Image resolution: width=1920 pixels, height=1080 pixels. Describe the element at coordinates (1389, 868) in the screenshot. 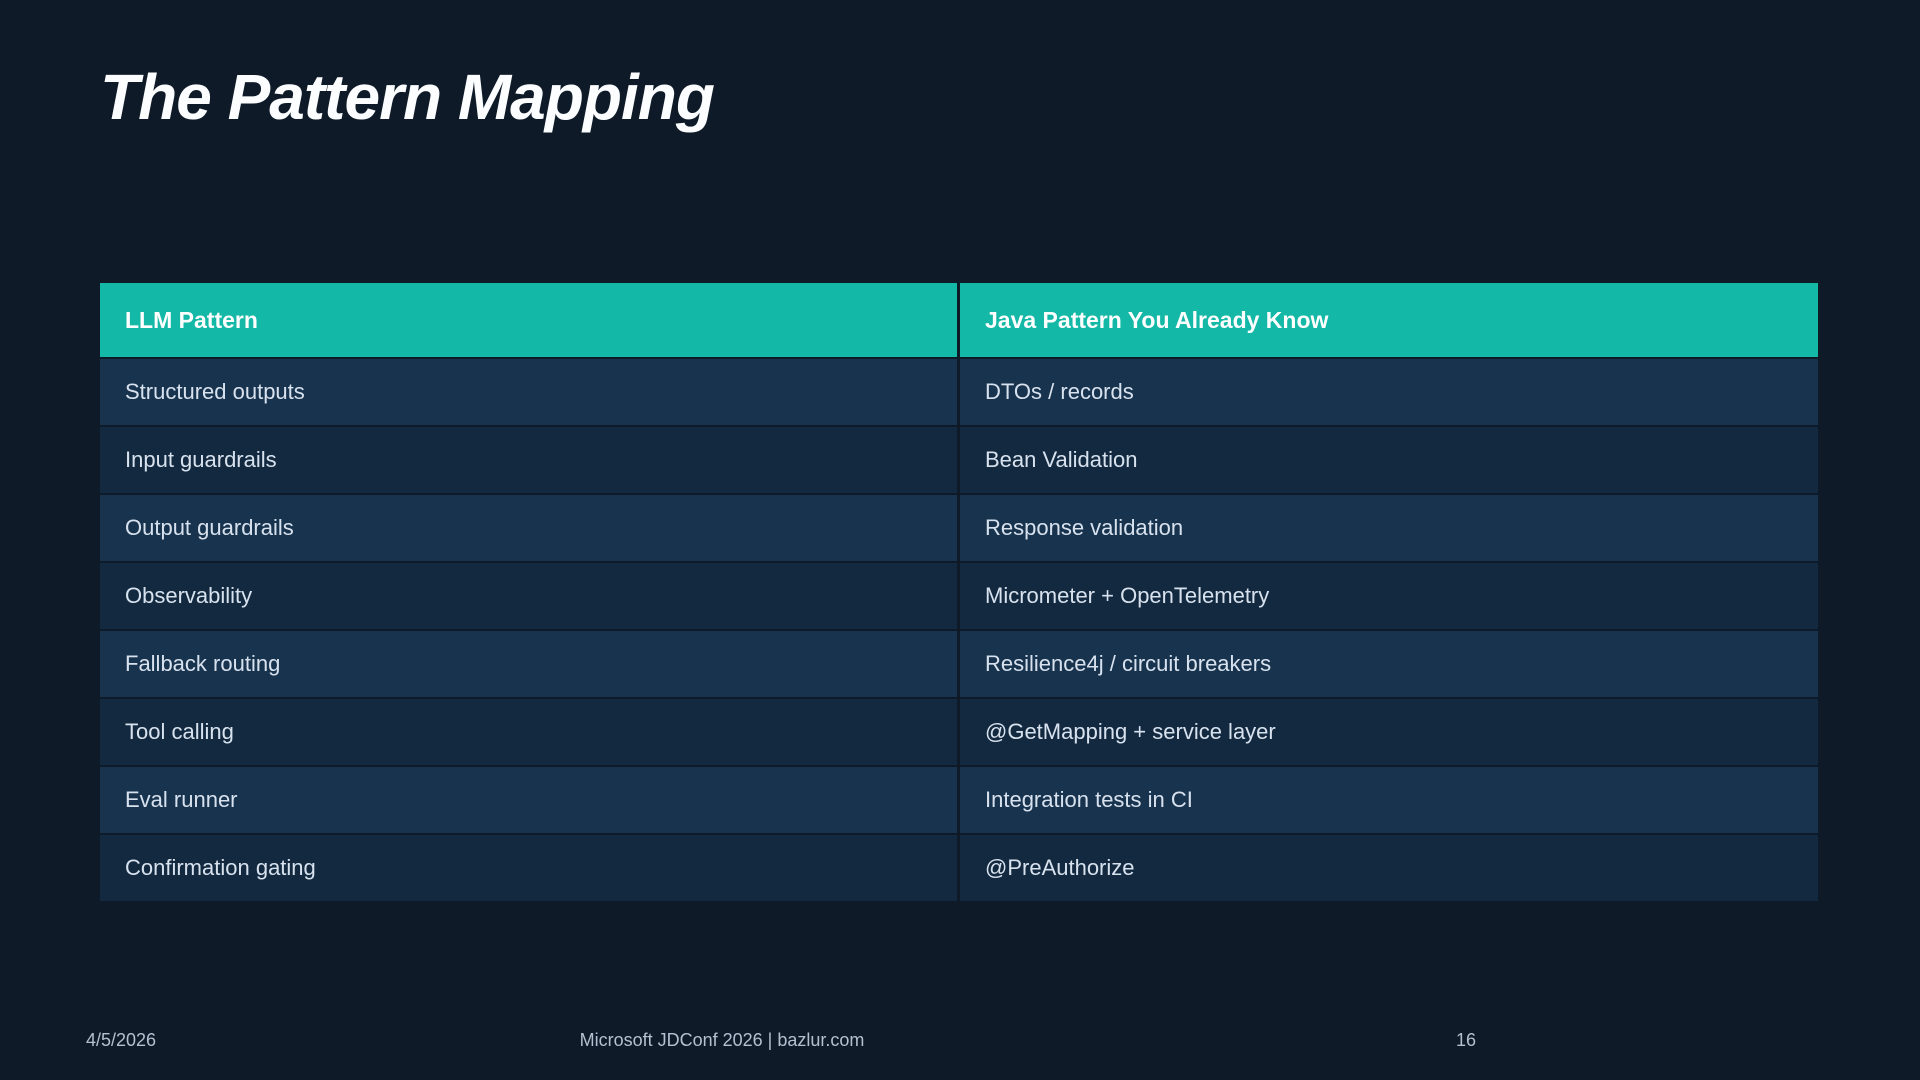

I see `java-pattern-cell: @PreAuthorize` at that location.